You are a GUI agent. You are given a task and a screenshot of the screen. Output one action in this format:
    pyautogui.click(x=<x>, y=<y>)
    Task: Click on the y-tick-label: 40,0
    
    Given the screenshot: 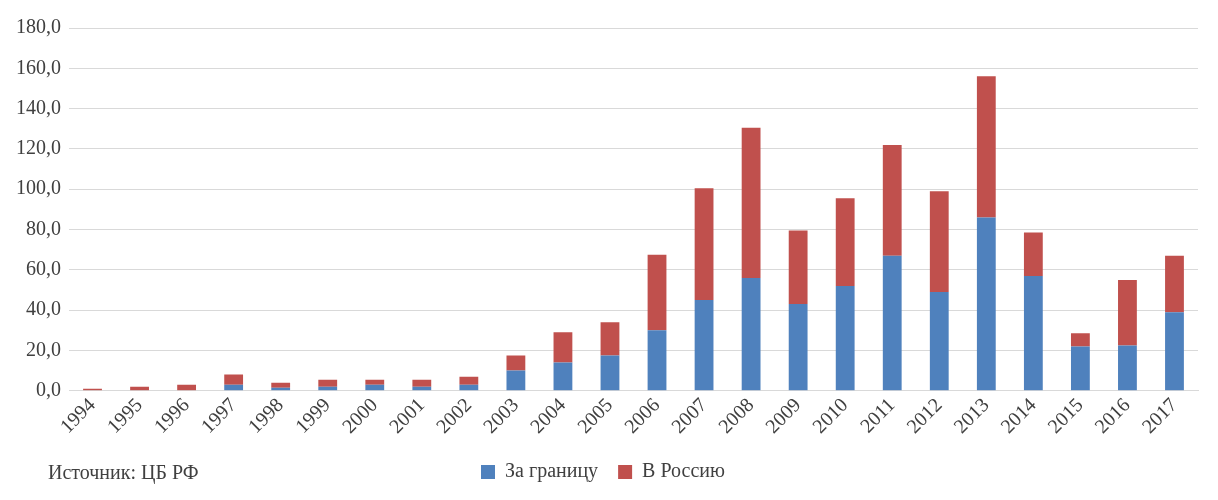 What is the action you would take?
    pyautogui.click(x=43, y=308)
    